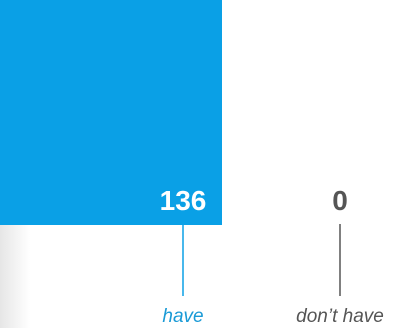 This screenshot has height=328, width=398. Describe the element at coordinates (15, 276) in the screenshot. I see `left-edge-shade` at that location.